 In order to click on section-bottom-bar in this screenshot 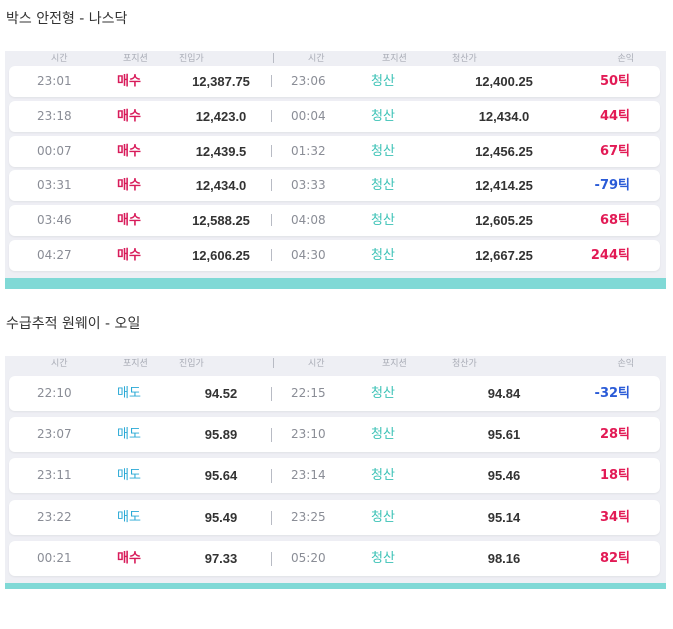, I will do `click(335, 283)`.